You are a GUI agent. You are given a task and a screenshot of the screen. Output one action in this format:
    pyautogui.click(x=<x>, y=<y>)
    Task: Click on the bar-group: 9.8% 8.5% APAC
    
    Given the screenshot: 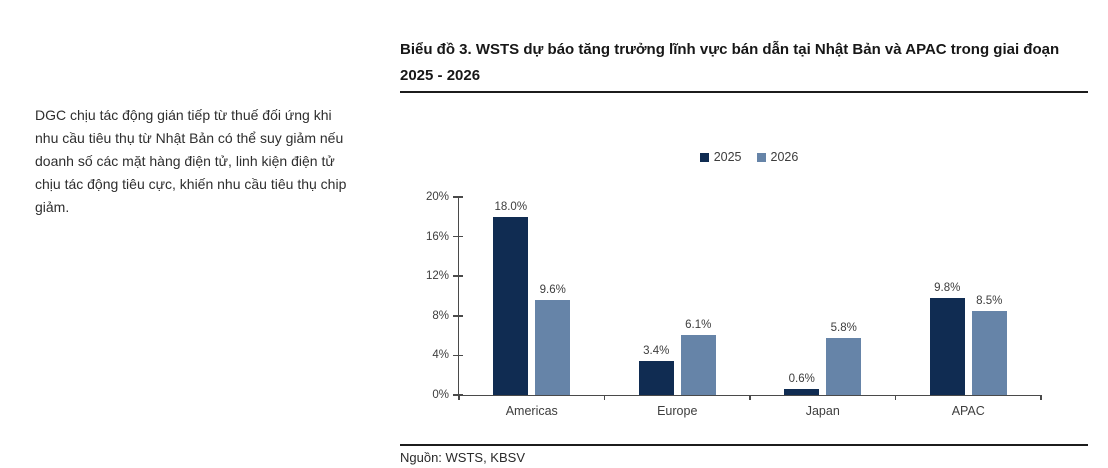 What is the action you would take?
    pyautogui.click(x=969, y=307)
    